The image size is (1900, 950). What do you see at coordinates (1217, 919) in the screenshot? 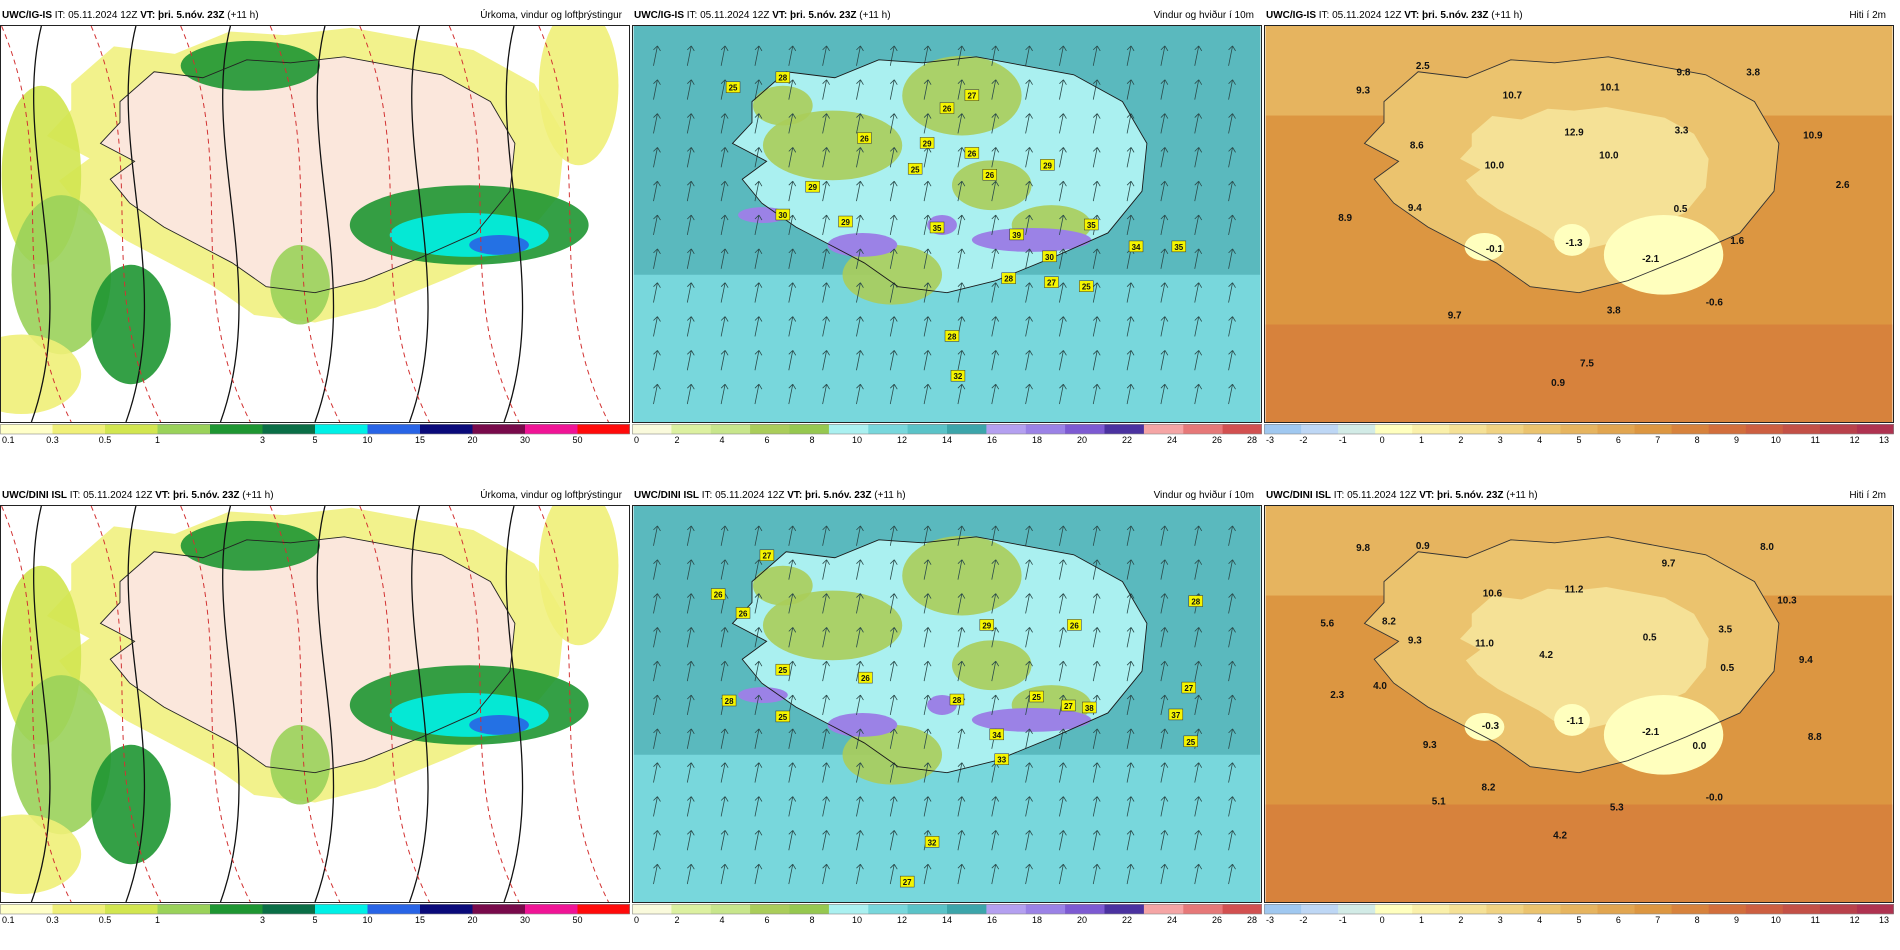
I see `scale-tick-label: 26` at bounding box center [1217, 919].